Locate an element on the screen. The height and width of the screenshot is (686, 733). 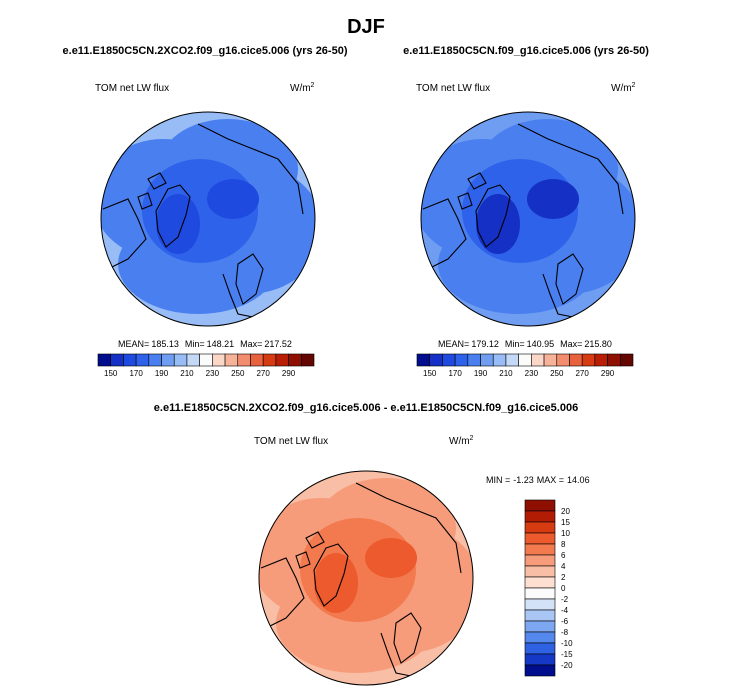
panel-1-colorbar-tick-3: 210 is located at coordinates (187, 373).